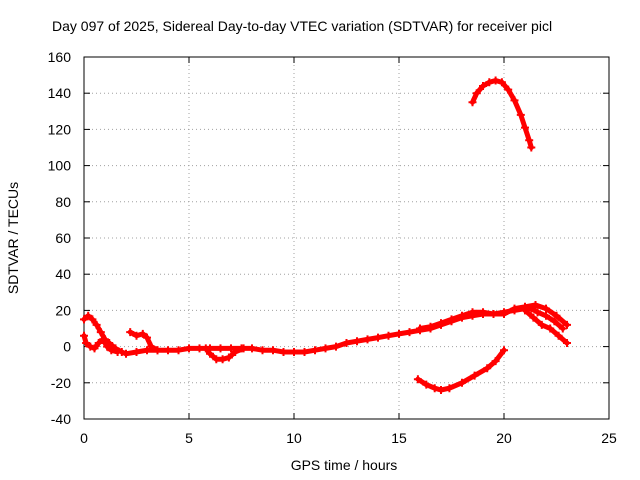 This screenshot has height=480, width=640. I want to click on series-bump-2-3h, so click(144, 341).